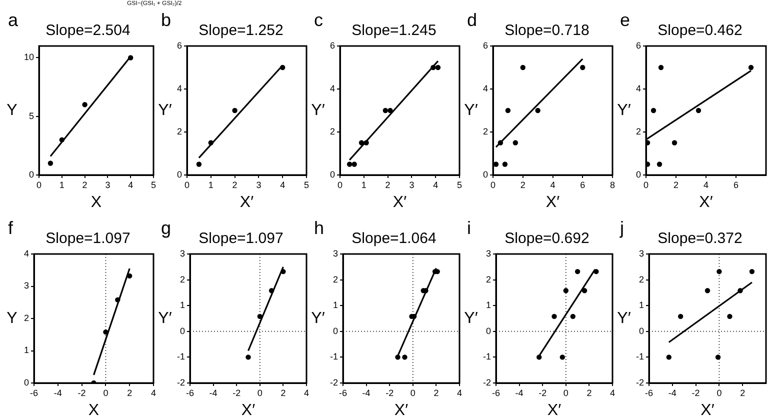 The height and width of the screenshot is (420, 774). Describe the element at coordinates (700, 31) in the screenshot. I see `chart-title: Slope=0.462` at that location.